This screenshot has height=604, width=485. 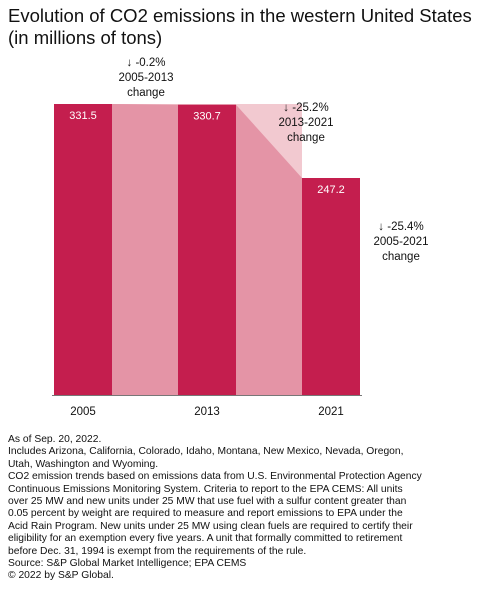 I want to click on footnote-line: © 2022 by S&P Global., so click(x=61, y=576).